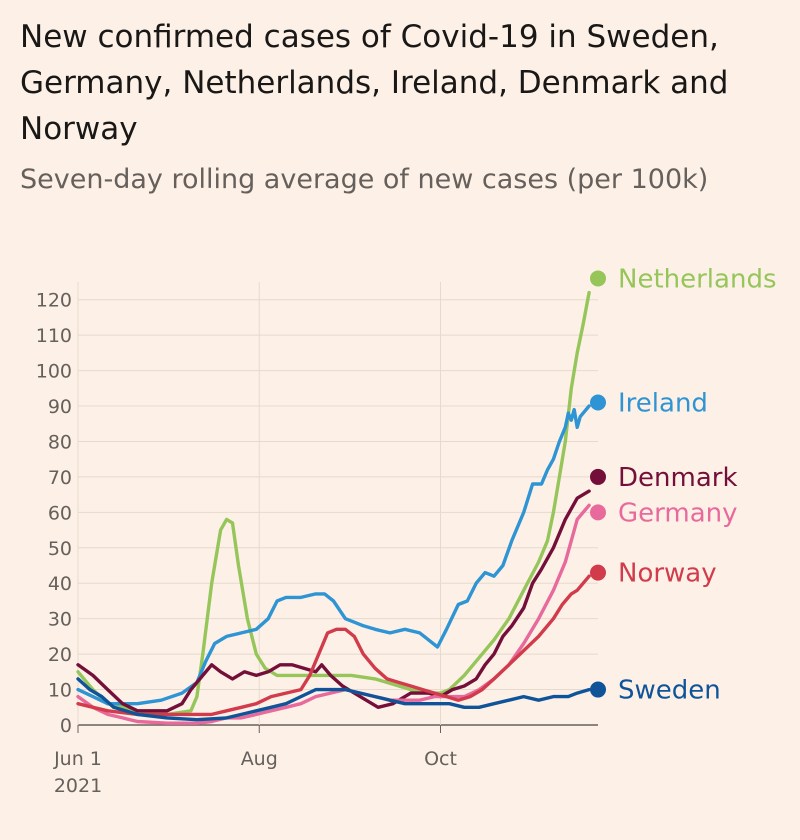 This screenshot has width=800, height=840. What do you see at coordinates (697, 279) in the screenshot?
I see `legend-label-netherlands: Netherlands` at bounding box center [697, 279].